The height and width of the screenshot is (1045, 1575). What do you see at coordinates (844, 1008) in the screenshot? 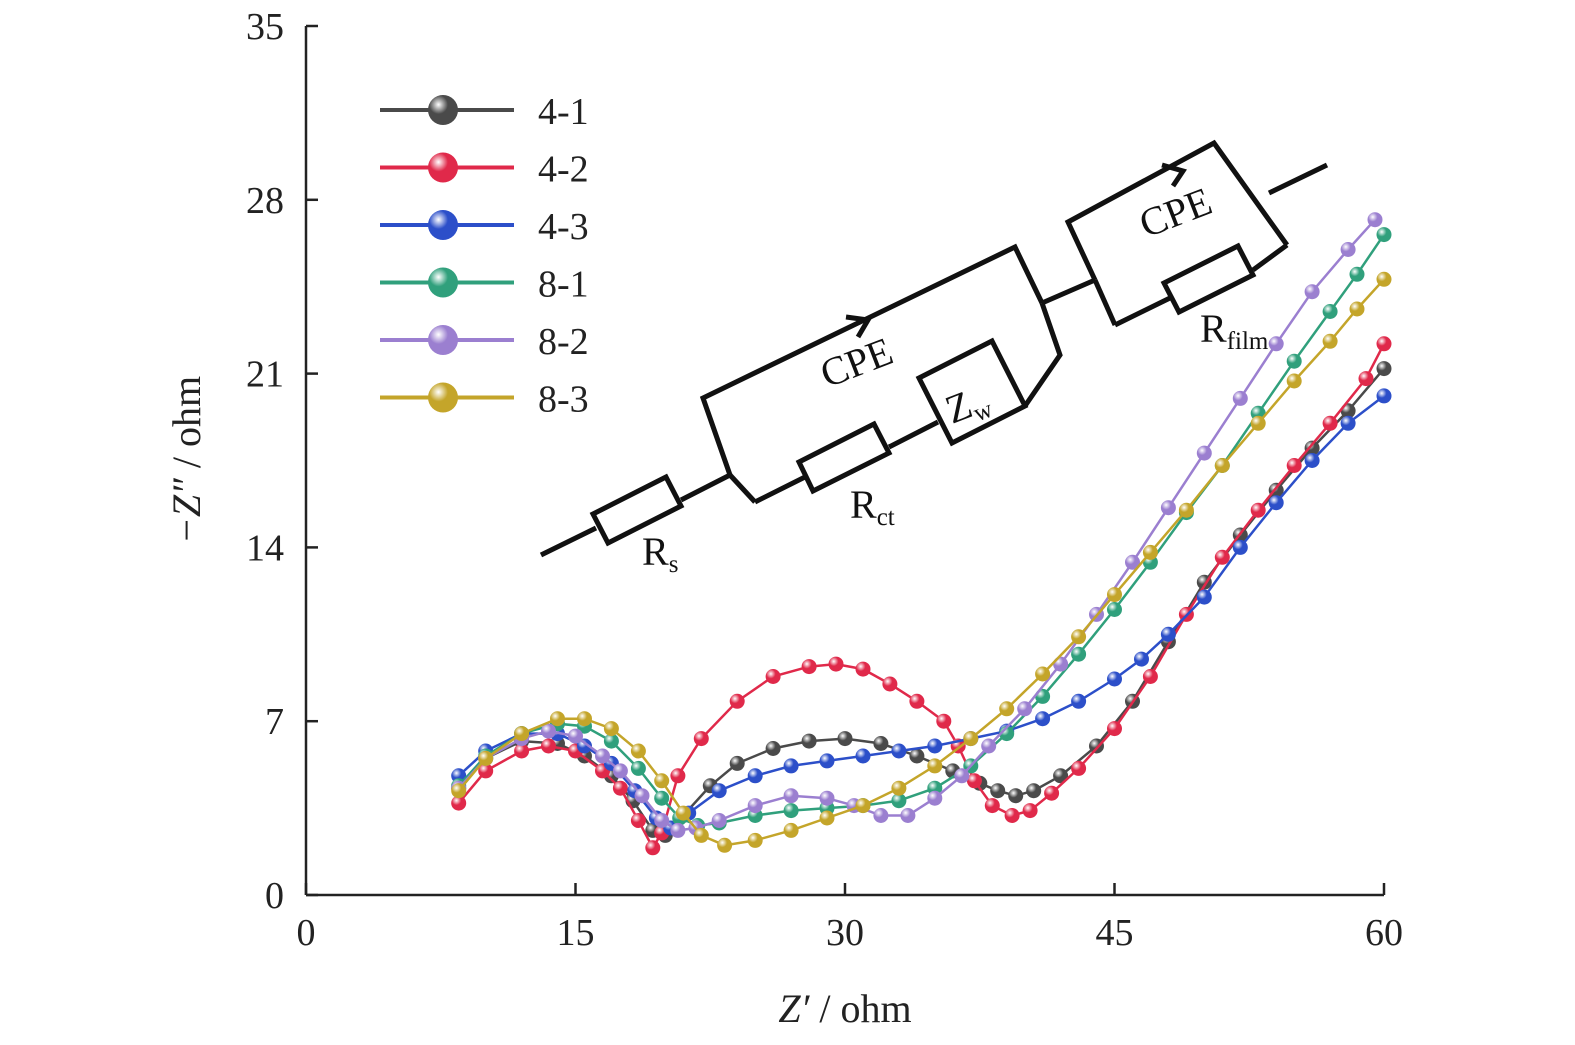
I see `x-axis-title: Z′ / ohm` at bounding box center [844, 1008].